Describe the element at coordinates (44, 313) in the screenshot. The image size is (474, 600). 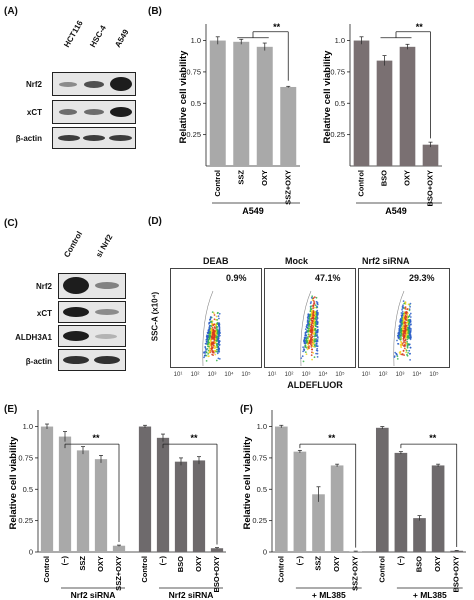
I see `blot-c-row-xct: xCT` at that location.